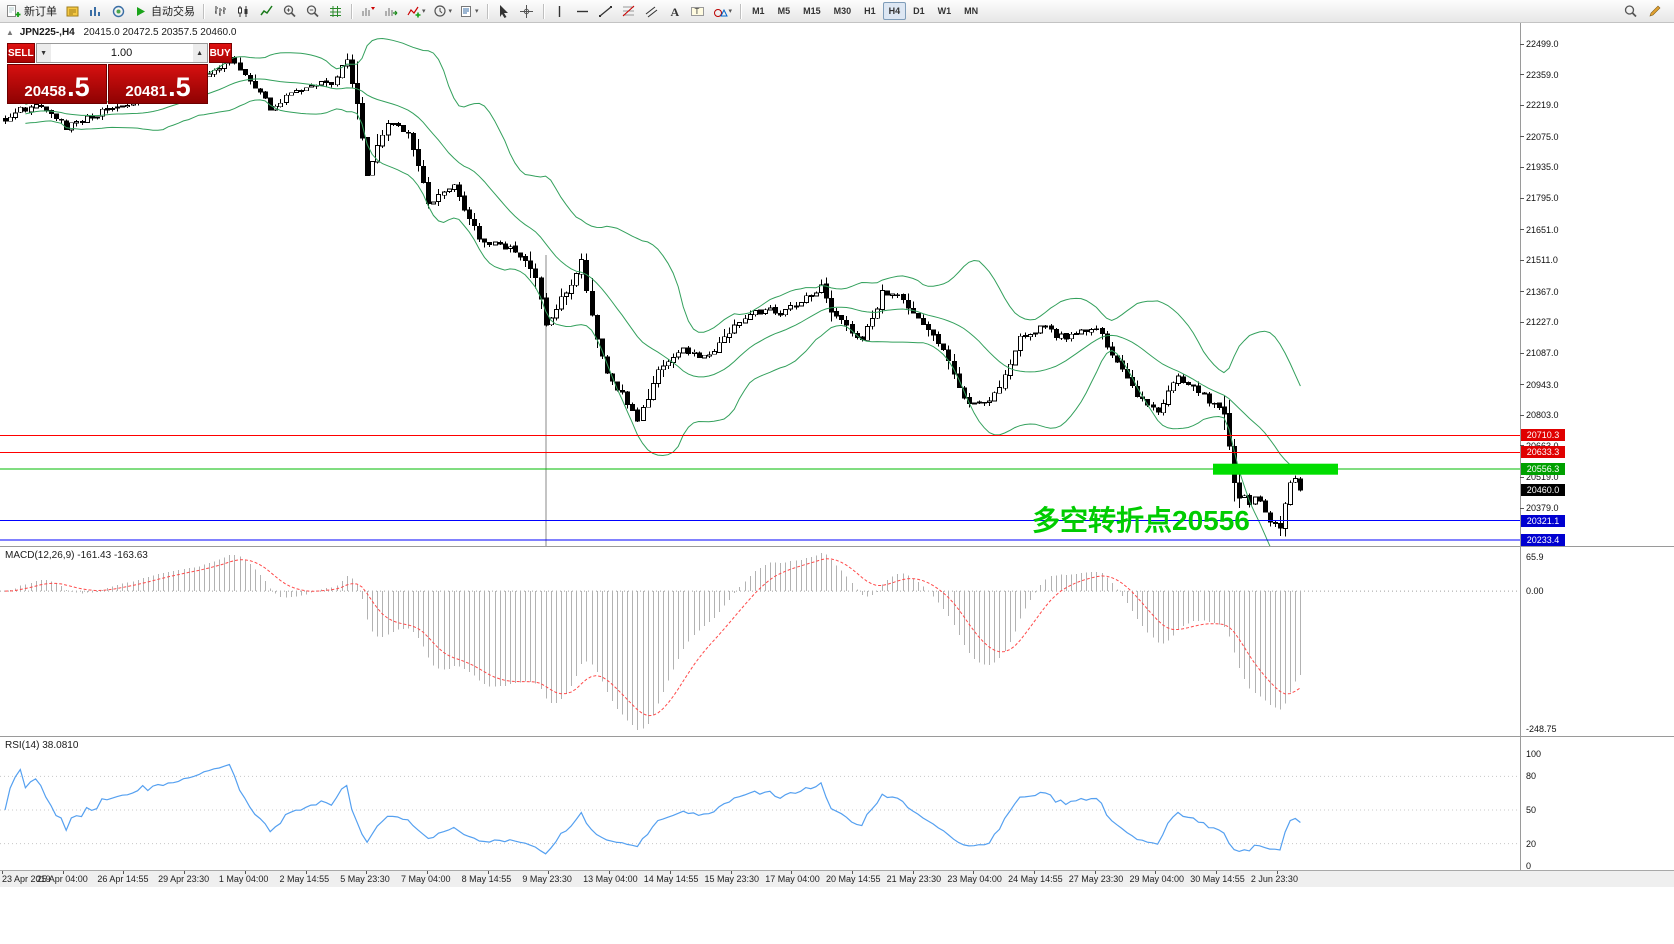  I want to click on new-order-button: 新订单, so click(31, 11).